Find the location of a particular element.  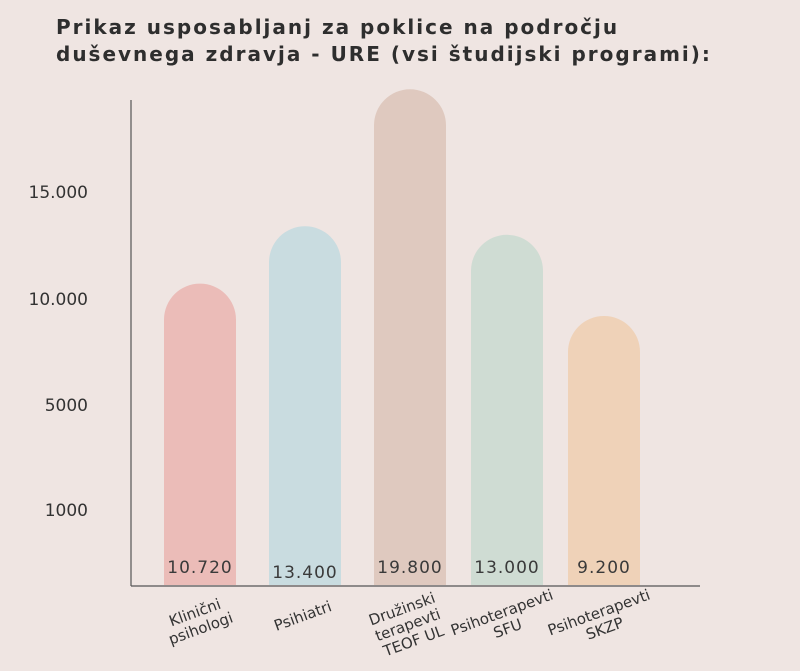

data-label: 19.800 is located at coordinates (409, 568).